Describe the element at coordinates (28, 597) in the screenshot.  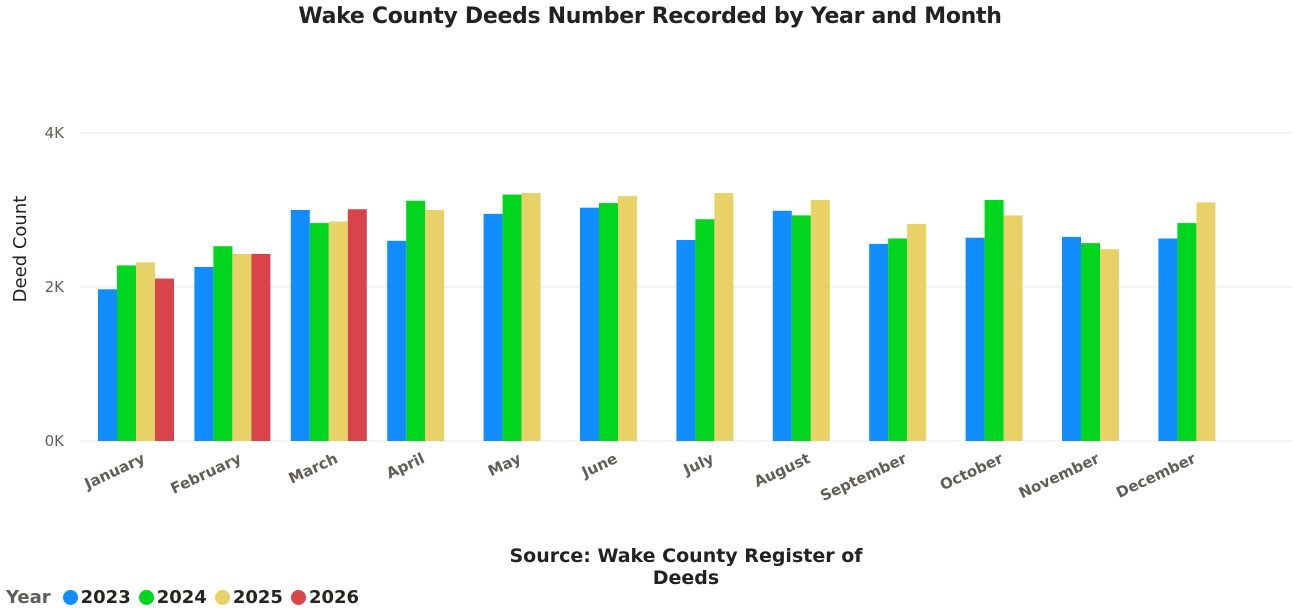
I see `legend-title: Year` at that location.